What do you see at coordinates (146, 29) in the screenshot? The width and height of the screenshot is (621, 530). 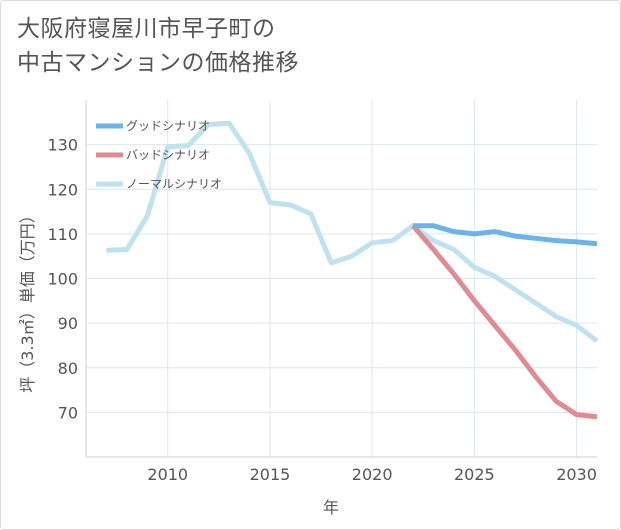 I see `chart-title-line1: 大阪府寝屋川市早子町の` at bounding box center [146, 29].